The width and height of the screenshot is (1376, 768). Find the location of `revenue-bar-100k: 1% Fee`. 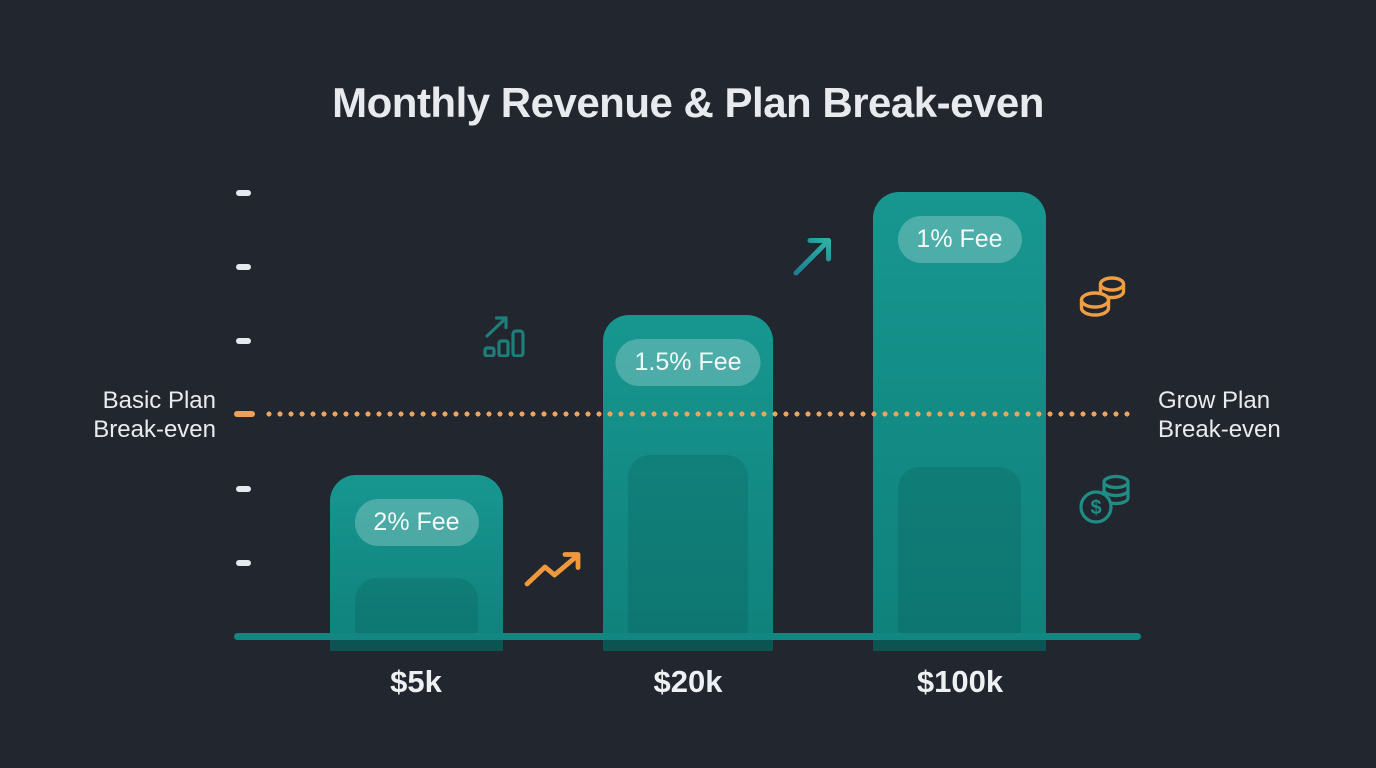

revenue-bar-100k: 1% Fee is located at coordinates (959, 421).